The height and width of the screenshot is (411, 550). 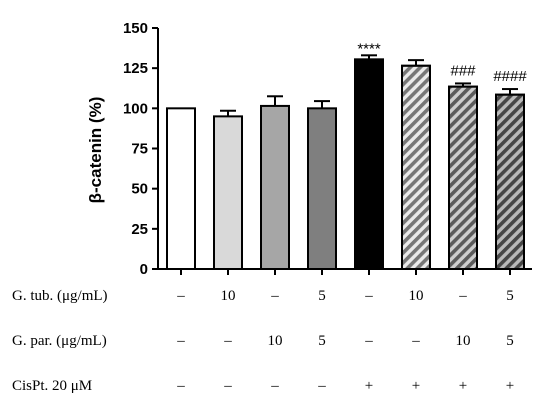 What do you see at coordinates (60, 296) in the screenshot?
I see `condition-row-label: G. tub. (μg/mL)` at bounding box center [60, 296].